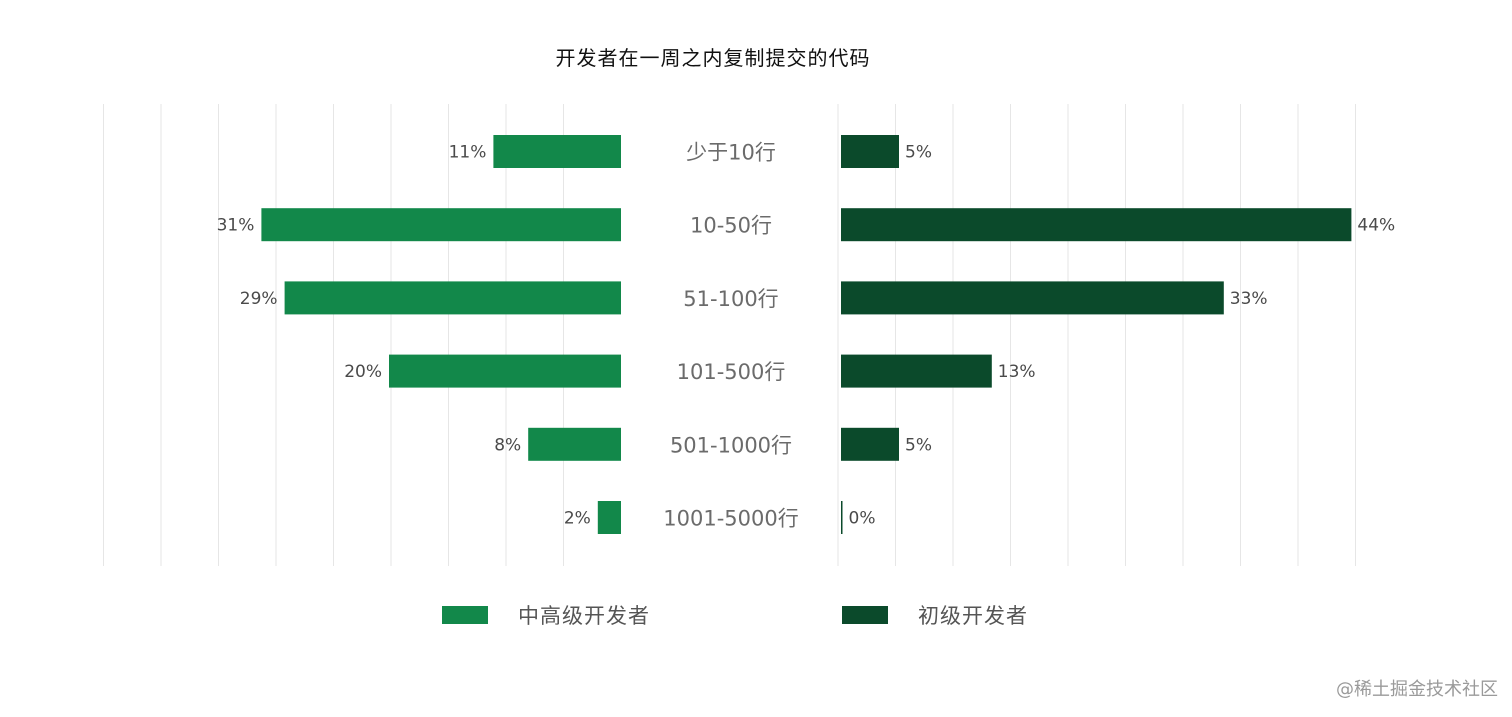  Describe the element at coordinates (918, 153) in the screenshot. I see `value-label-junior-0: 5%` at that location.